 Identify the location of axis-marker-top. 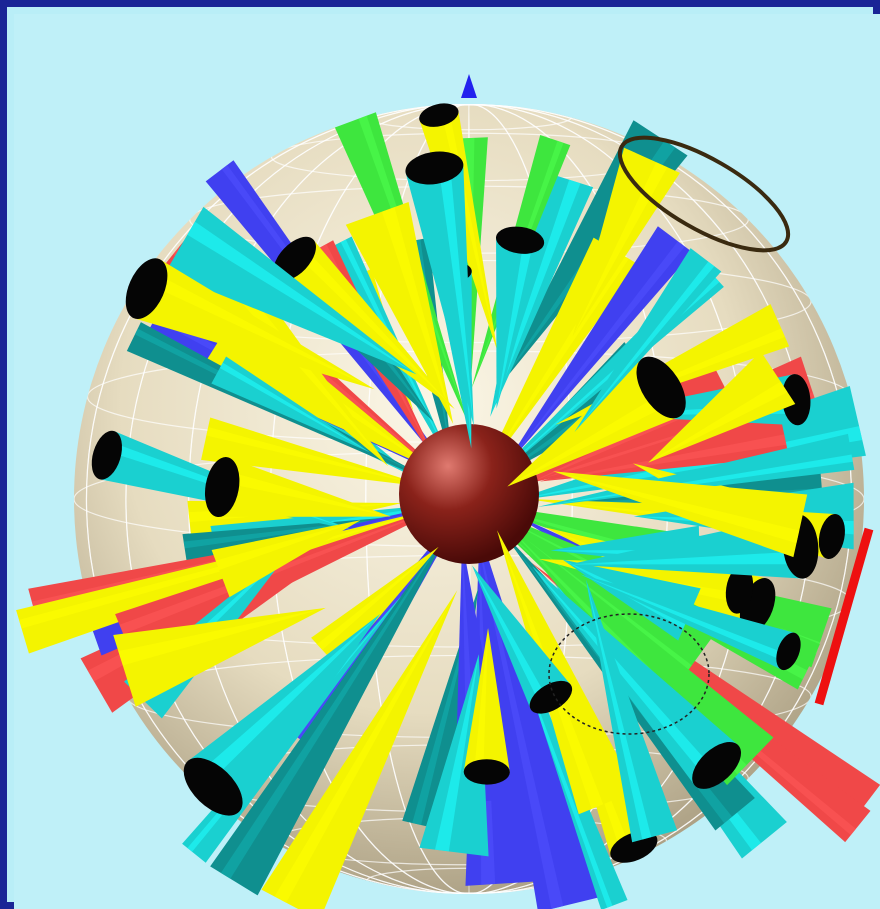
(469, 86).